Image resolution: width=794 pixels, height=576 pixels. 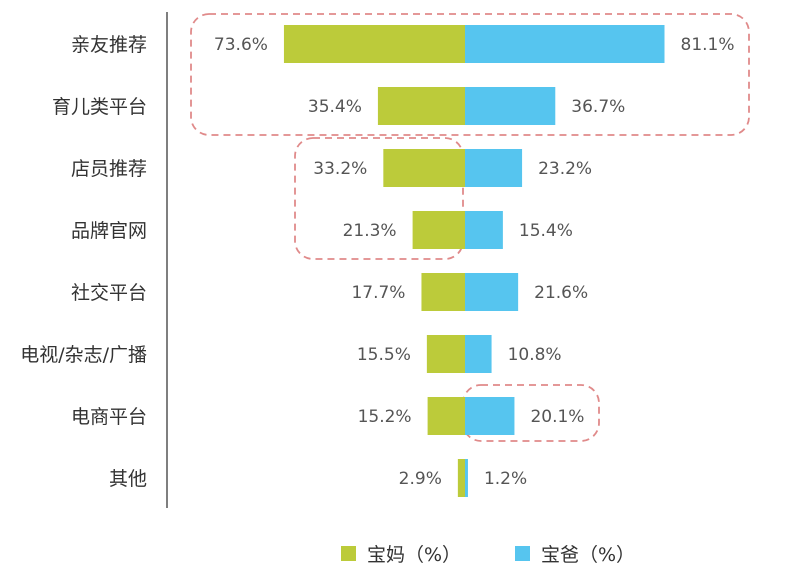 I want to click on value-label-mom: 35.4%, so click(x=335, y=107).